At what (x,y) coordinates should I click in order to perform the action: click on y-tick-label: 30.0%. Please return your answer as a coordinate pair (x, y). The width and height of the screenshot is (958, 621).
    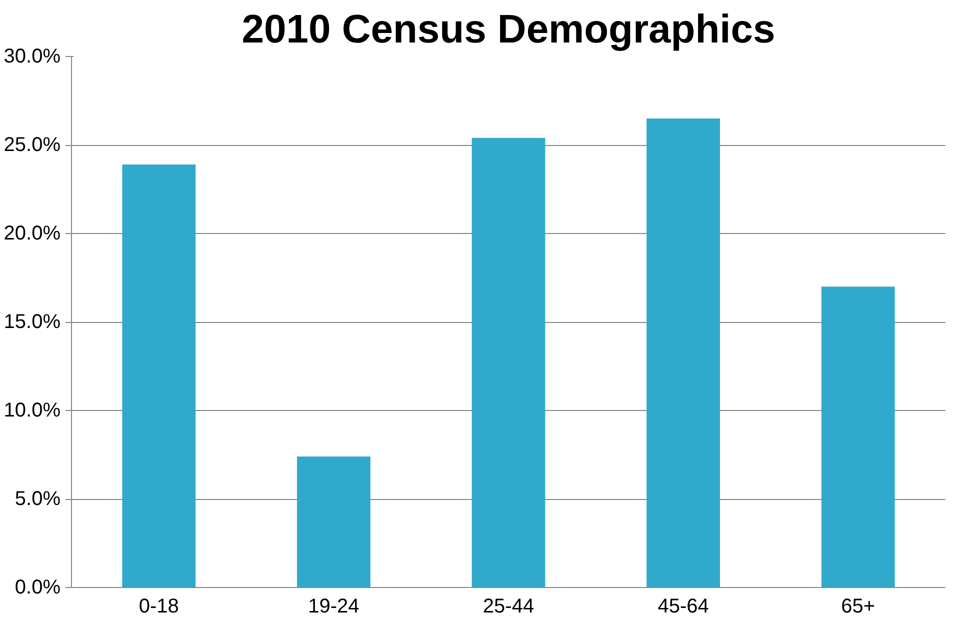
    Looking at the image, I should click on (32, 57).